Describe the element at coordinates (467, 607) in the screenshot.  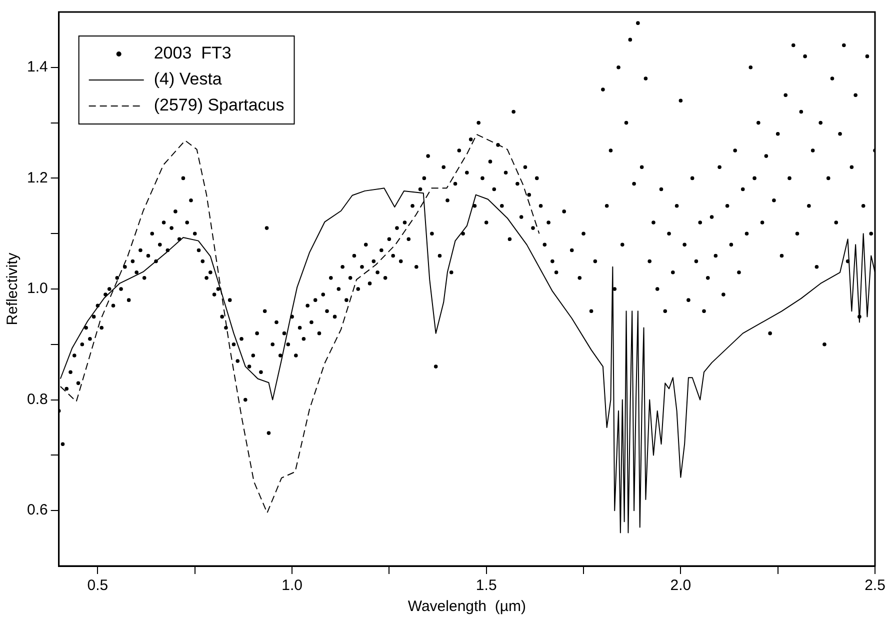
I see `x-axis-title: Wavelength (µm)` at that location.